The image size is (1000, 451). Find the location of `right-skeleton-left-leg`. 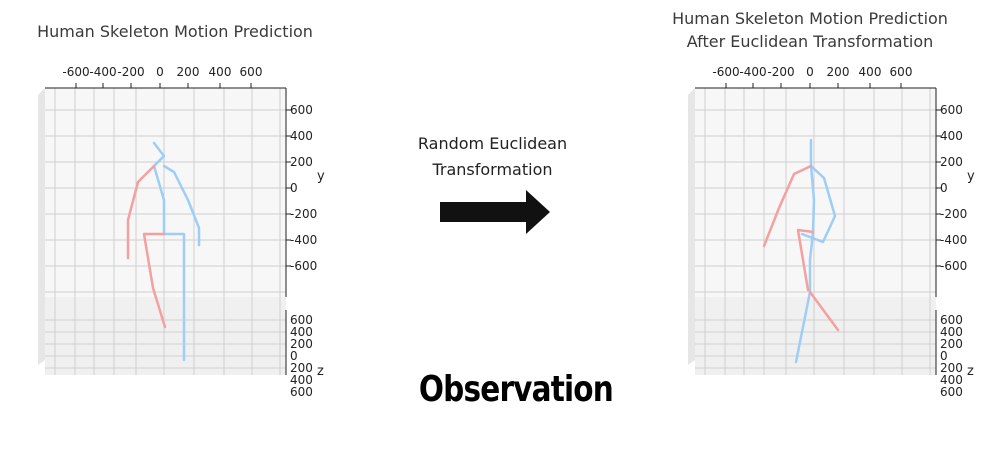

right-skeleton-left-leg is located at coordinates (824, 311).